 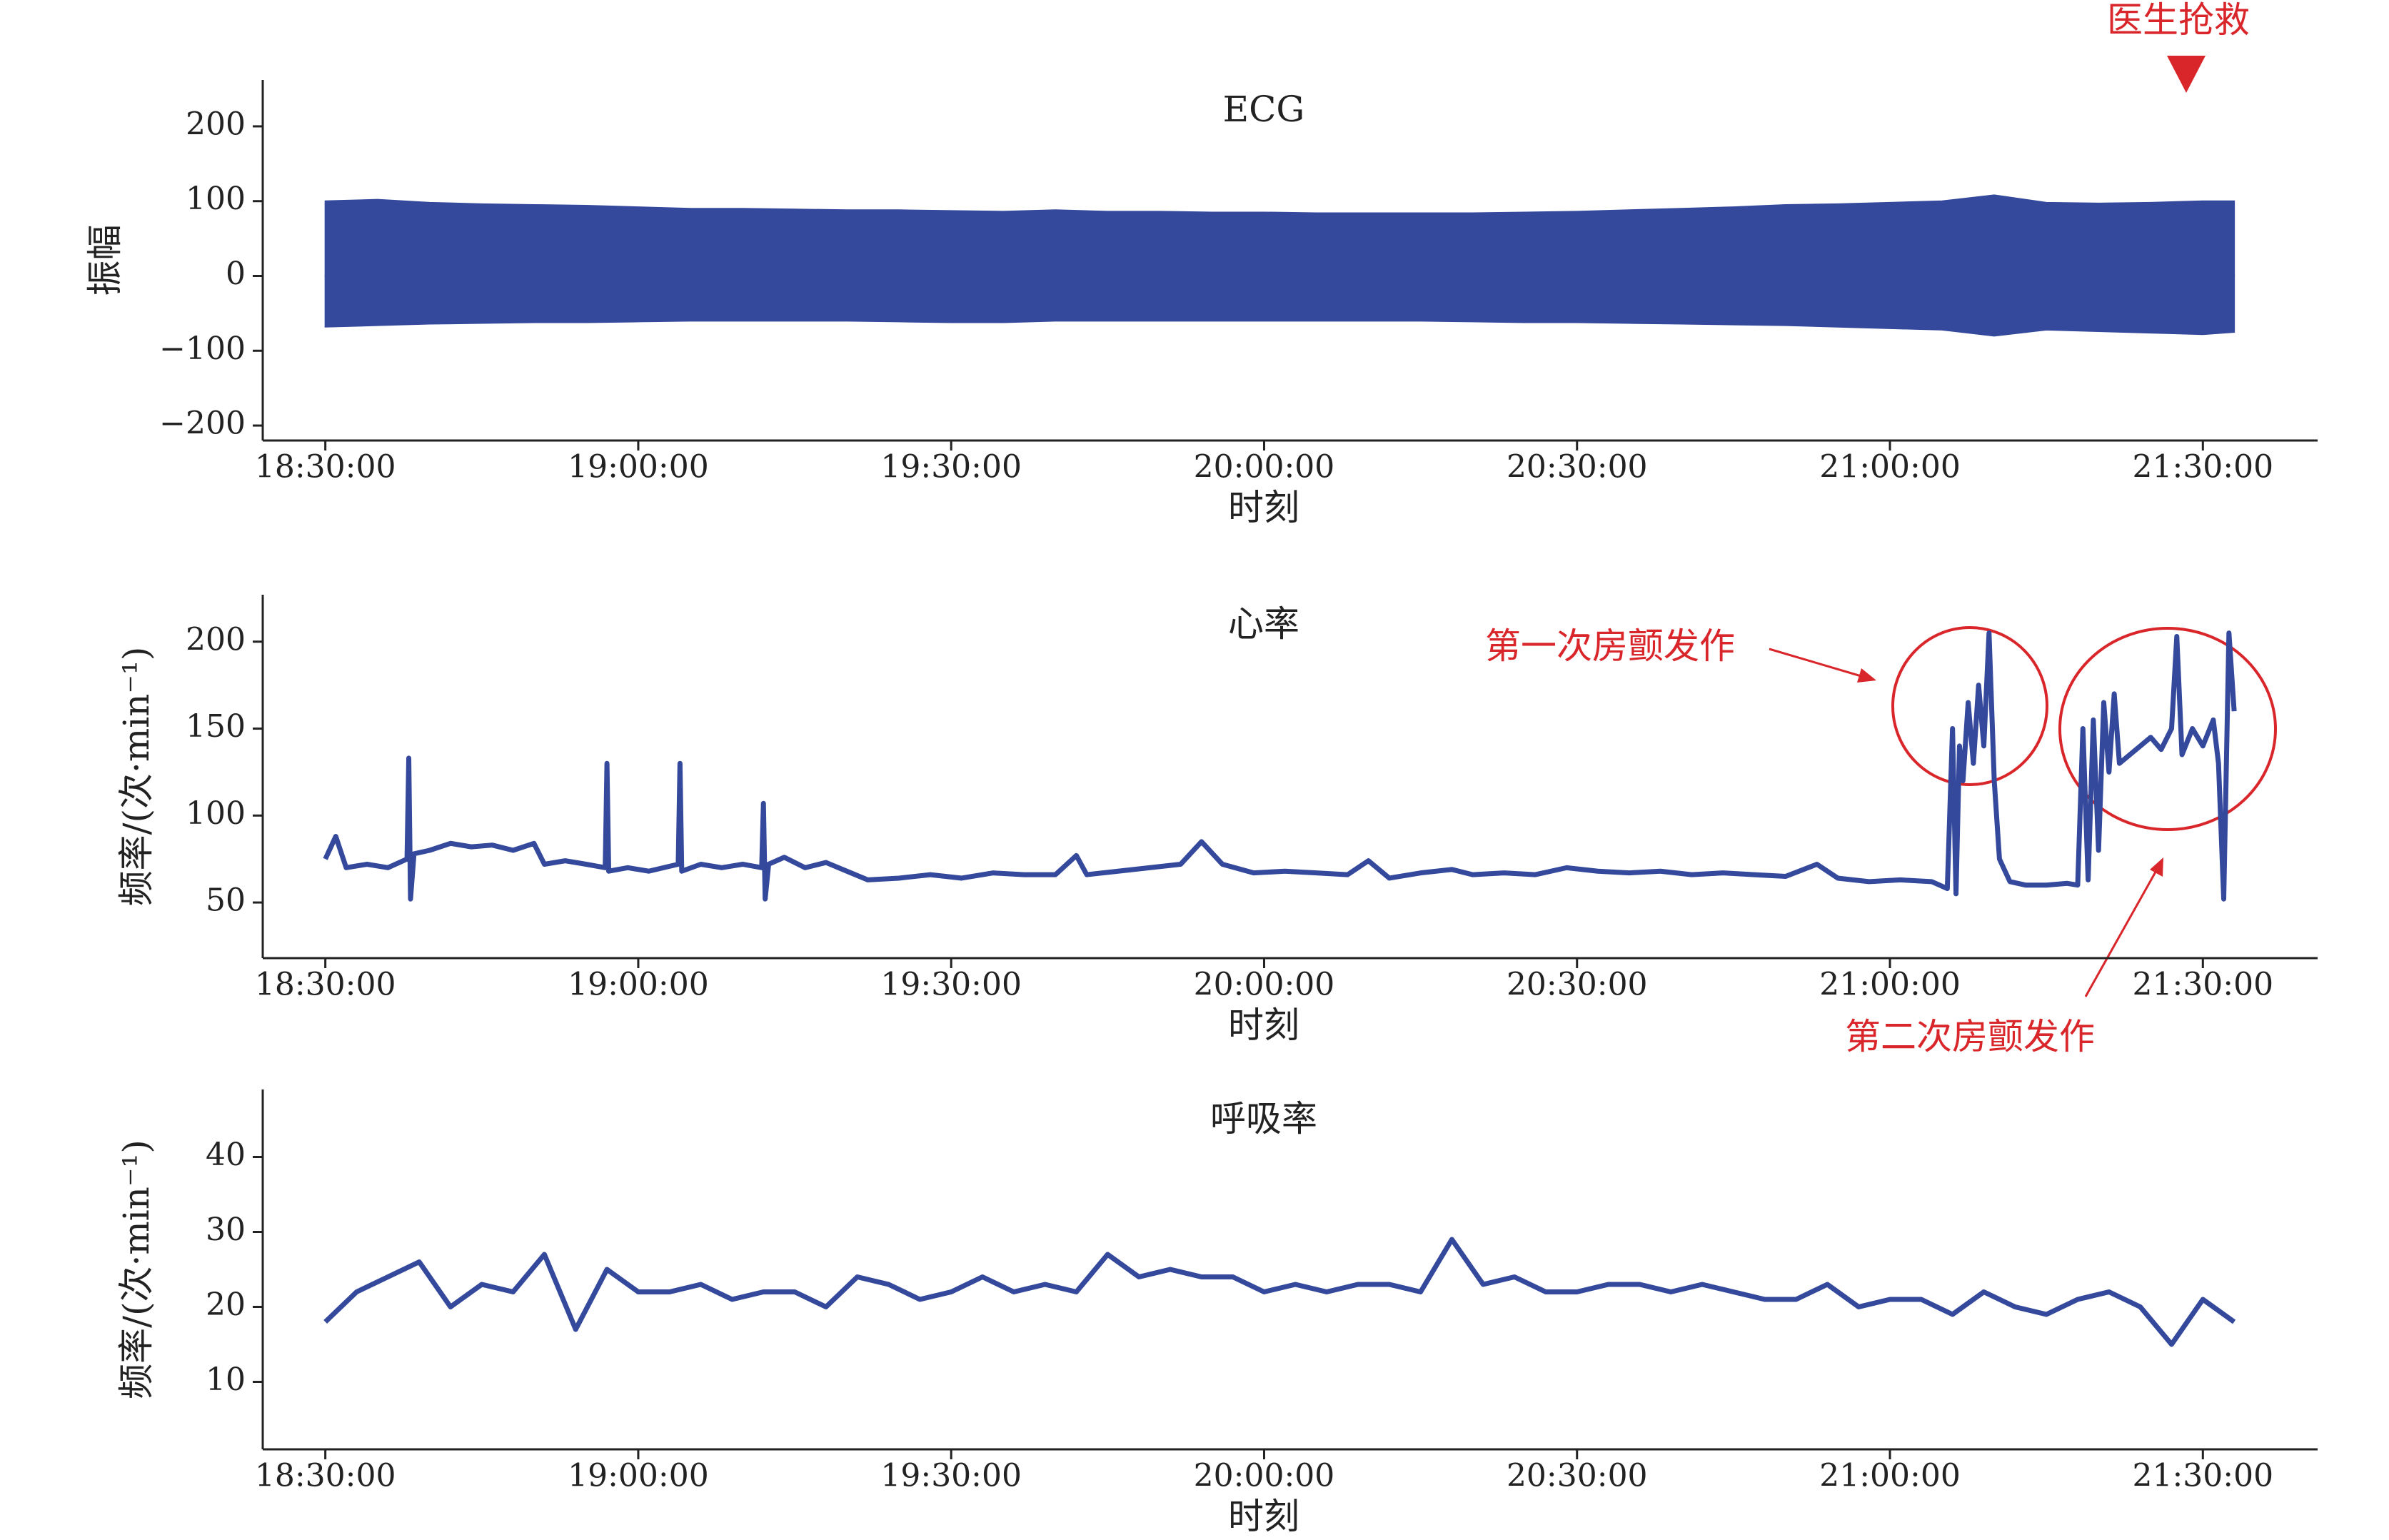 I want to click on y-tick-label: −200, so click(x=202, y=424).